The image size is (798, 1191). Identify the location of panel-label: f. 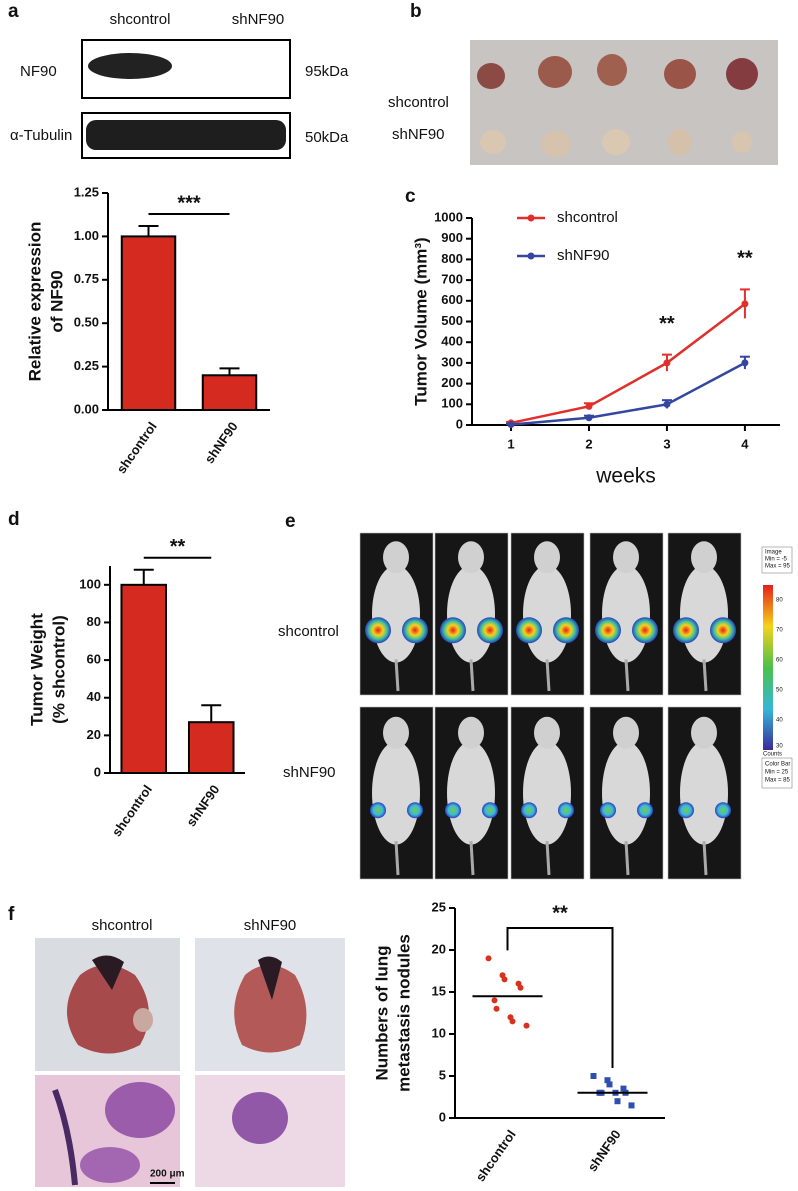
(11, 914).